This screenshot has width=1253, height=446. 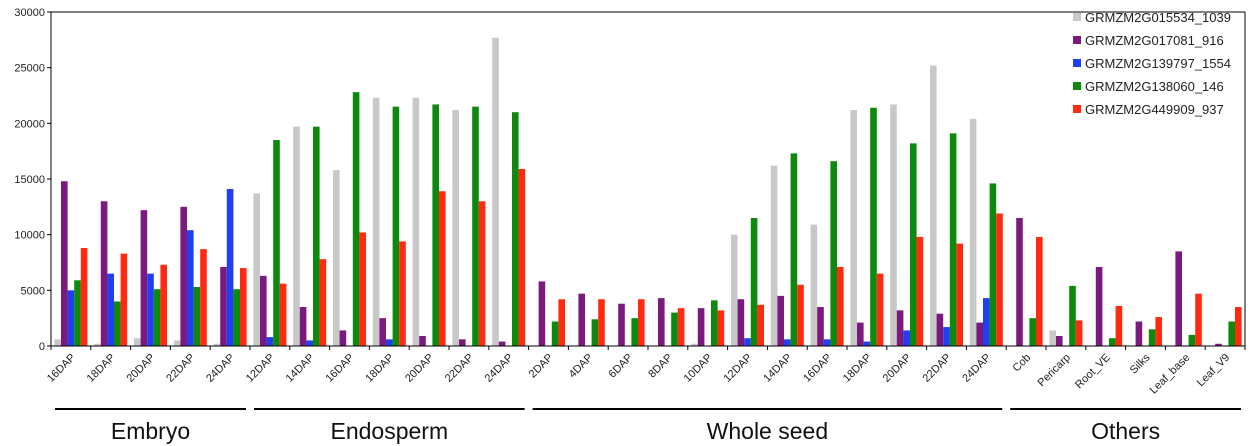 I want to click on bar-GRMZM2G449909_937-Pericarp, so click(x=1079, y=333).